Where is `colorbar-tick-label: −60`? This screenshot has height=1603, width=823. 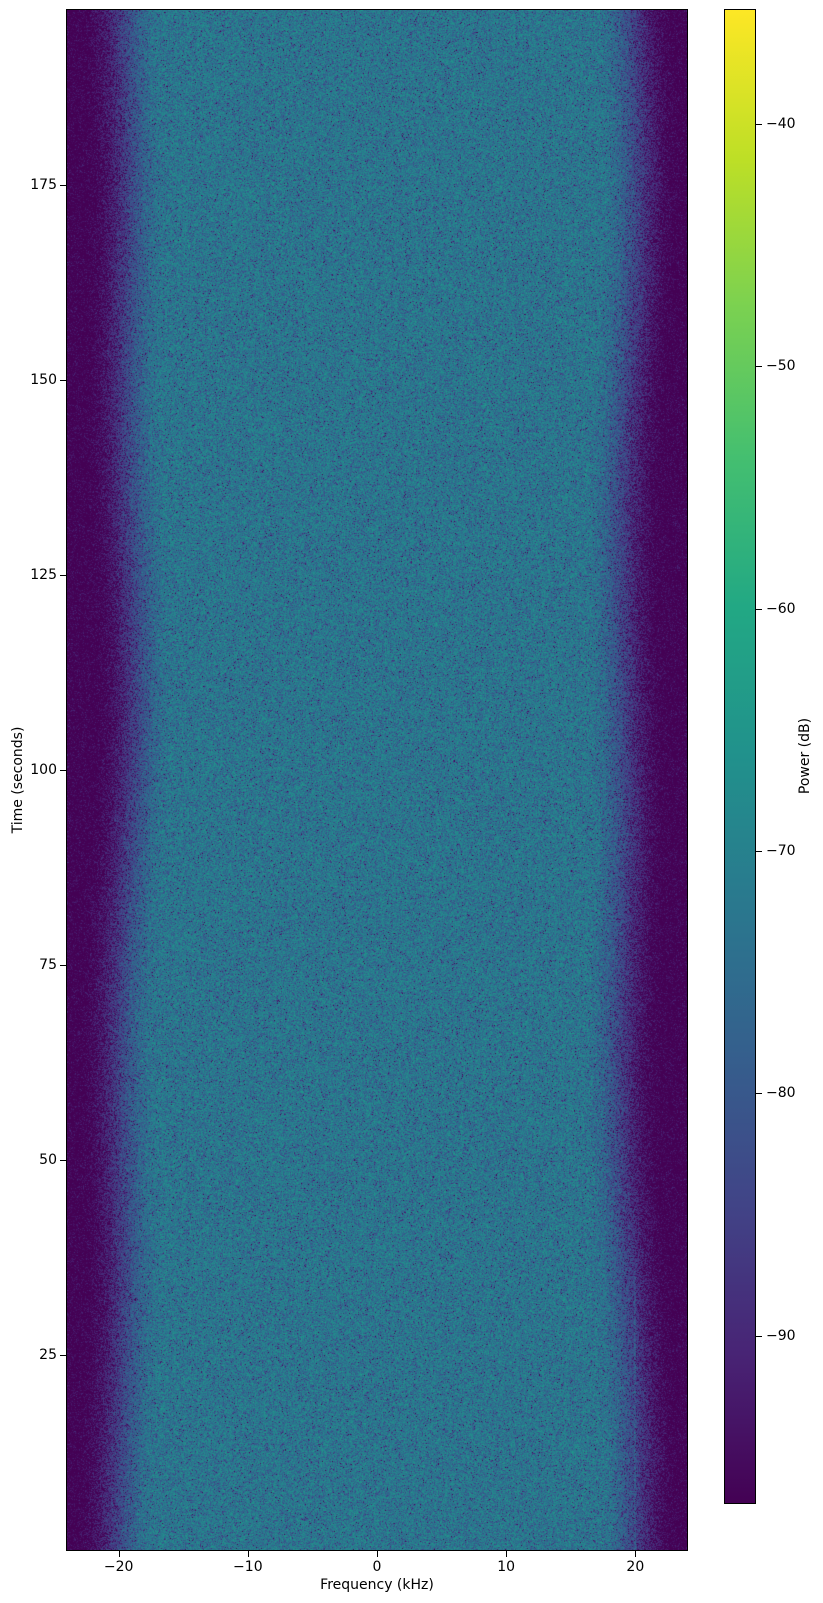 colorbar-tick-label: −60 is located at coordinates (781, 608).